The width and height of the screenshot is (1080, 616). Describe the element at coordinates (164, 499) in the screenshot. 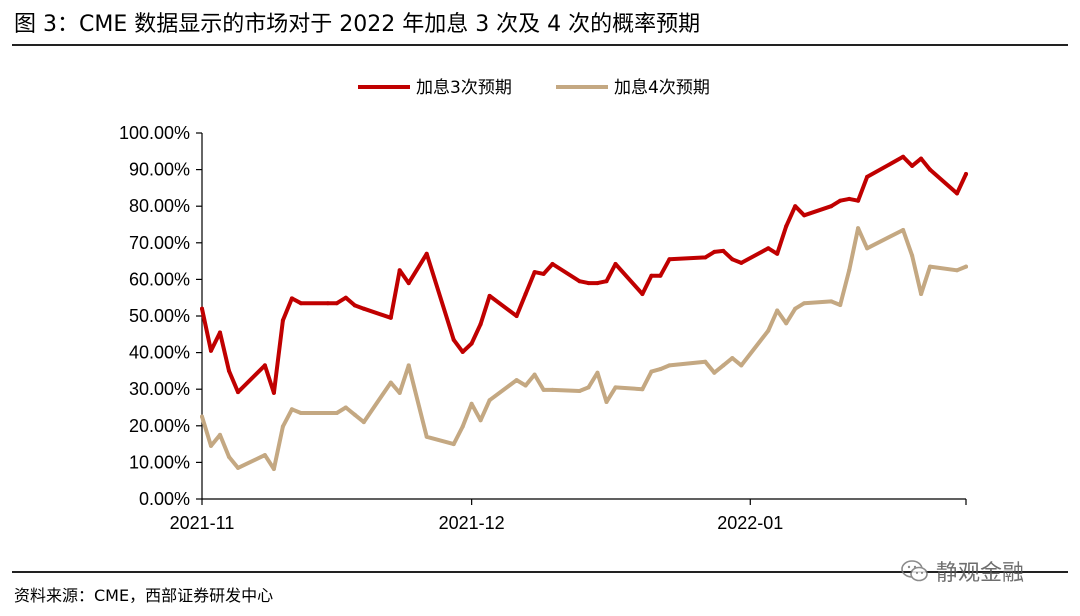

I see `y-tick-label: 0.00%` at that location.